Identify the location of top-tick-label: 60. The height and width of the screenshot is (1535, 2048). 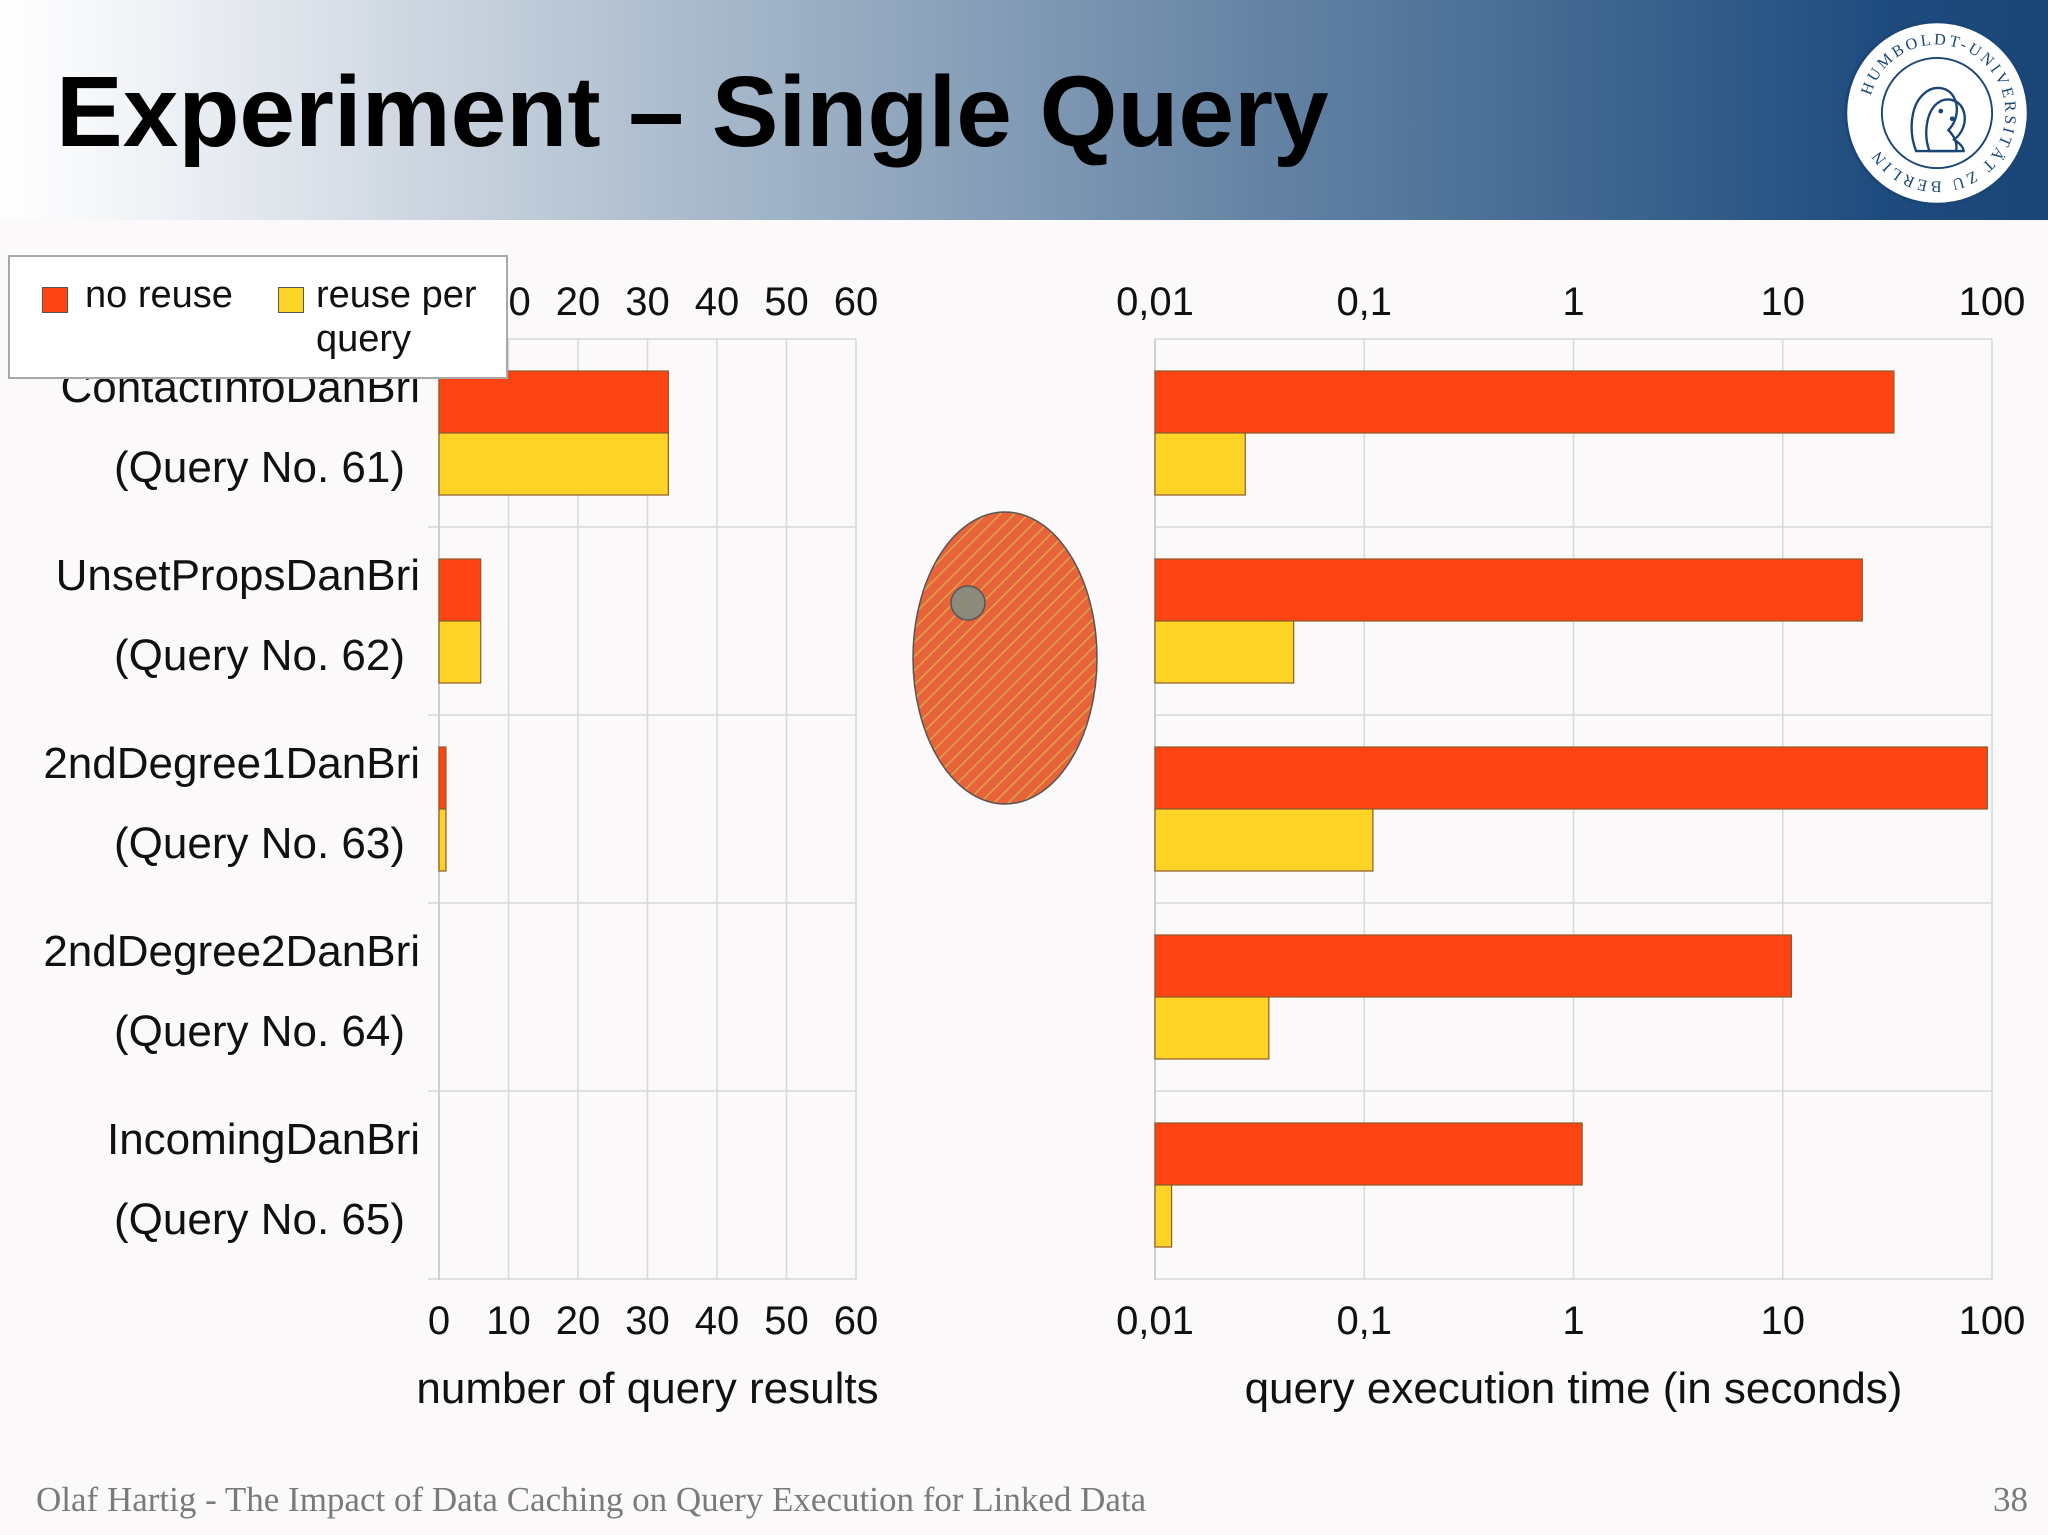
(856, 302).